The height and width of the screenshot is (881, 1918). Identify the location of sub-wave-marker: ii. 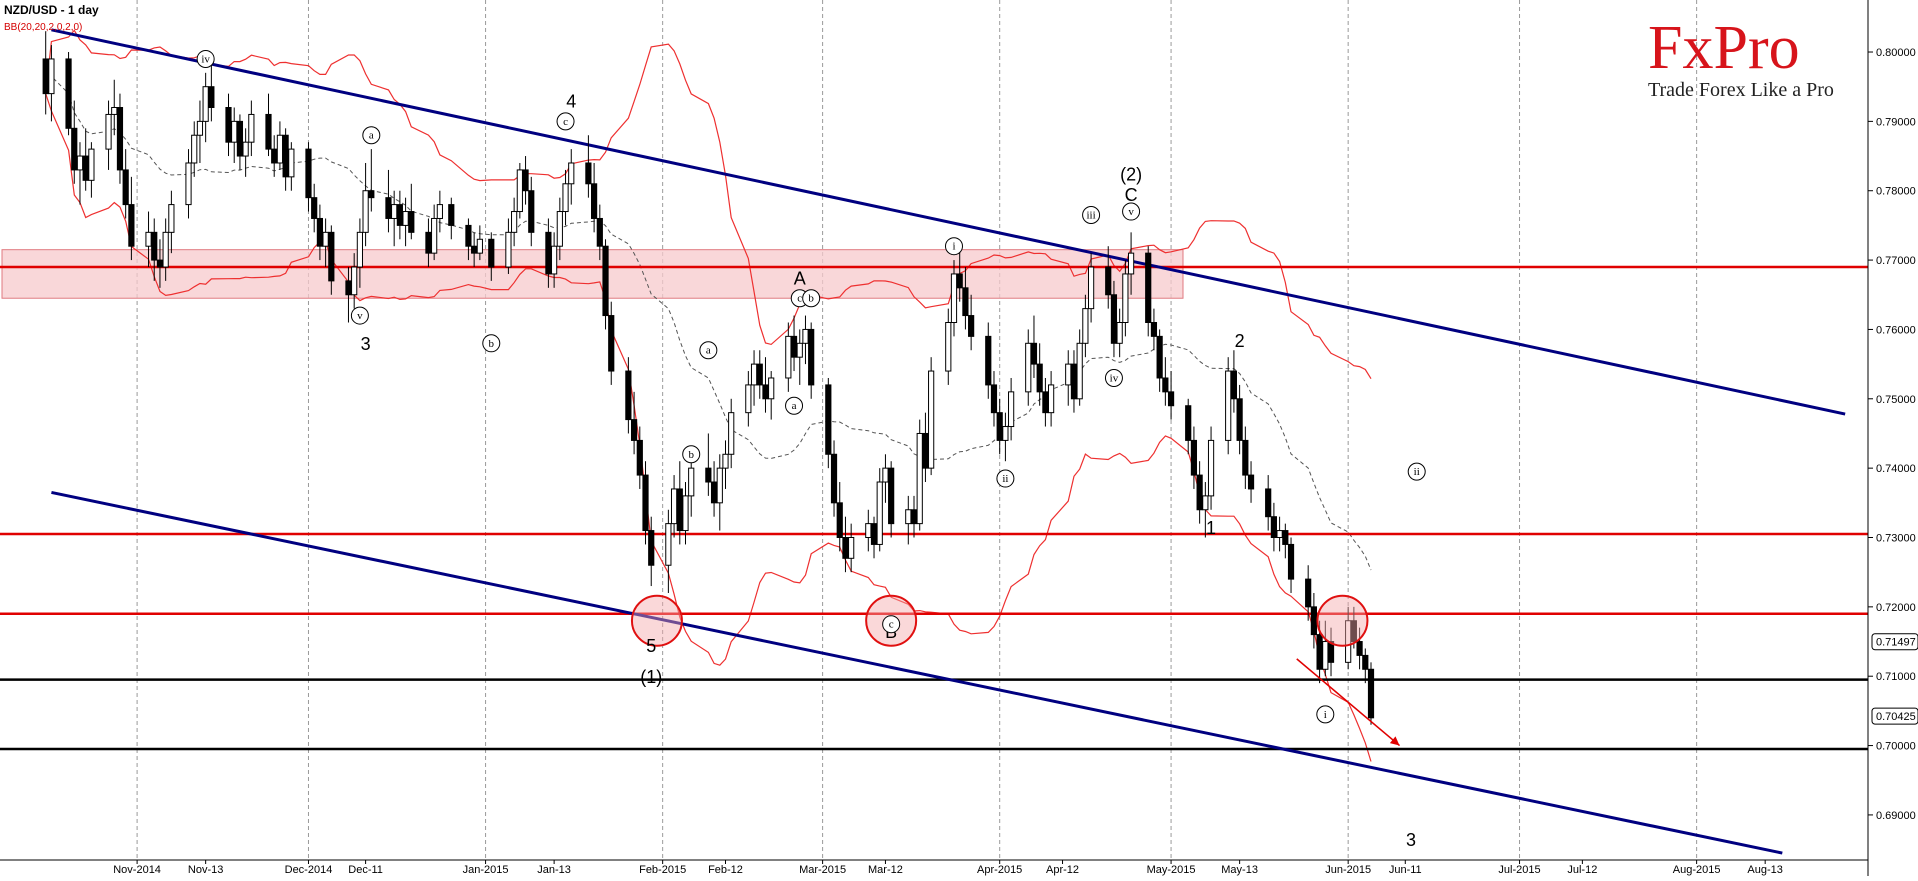
(1005, 478).